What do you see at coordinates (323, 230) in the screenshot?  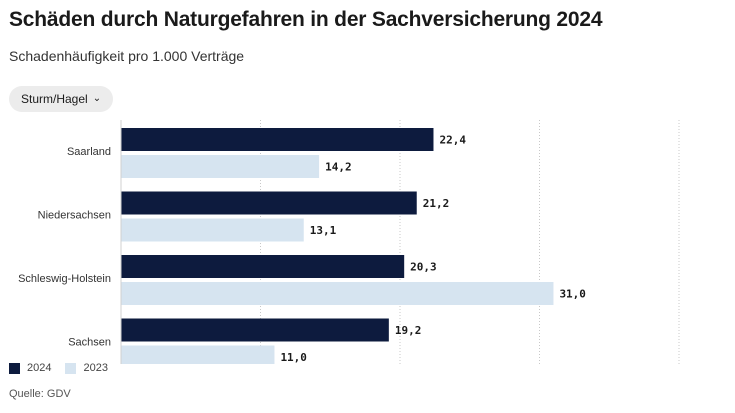 I see `value-label: 13,1` at bounding box center [323, 230].